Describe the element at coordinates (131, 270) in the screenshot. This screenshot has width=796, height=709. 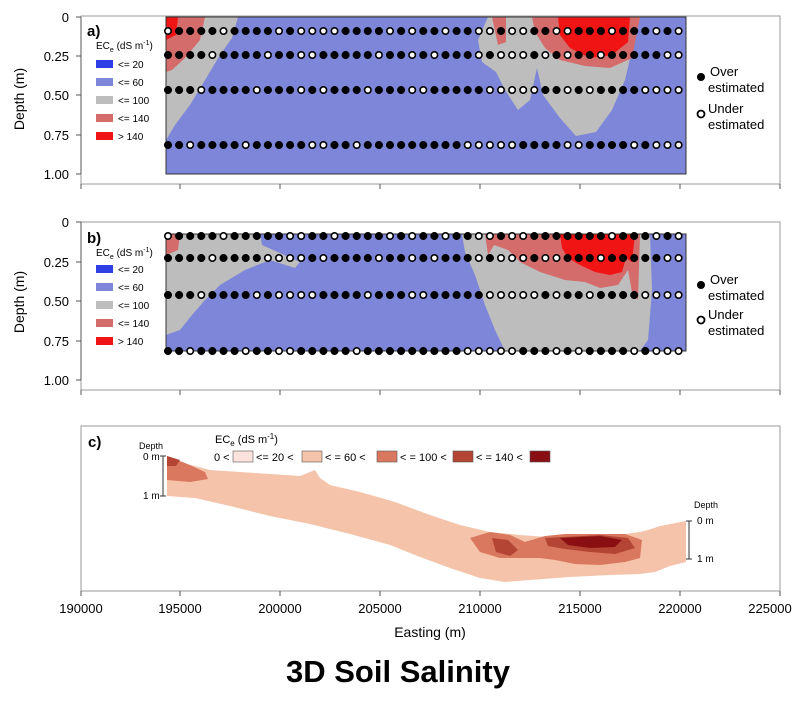
I see `panel-b-legend-label-0: <= 20` at that location.